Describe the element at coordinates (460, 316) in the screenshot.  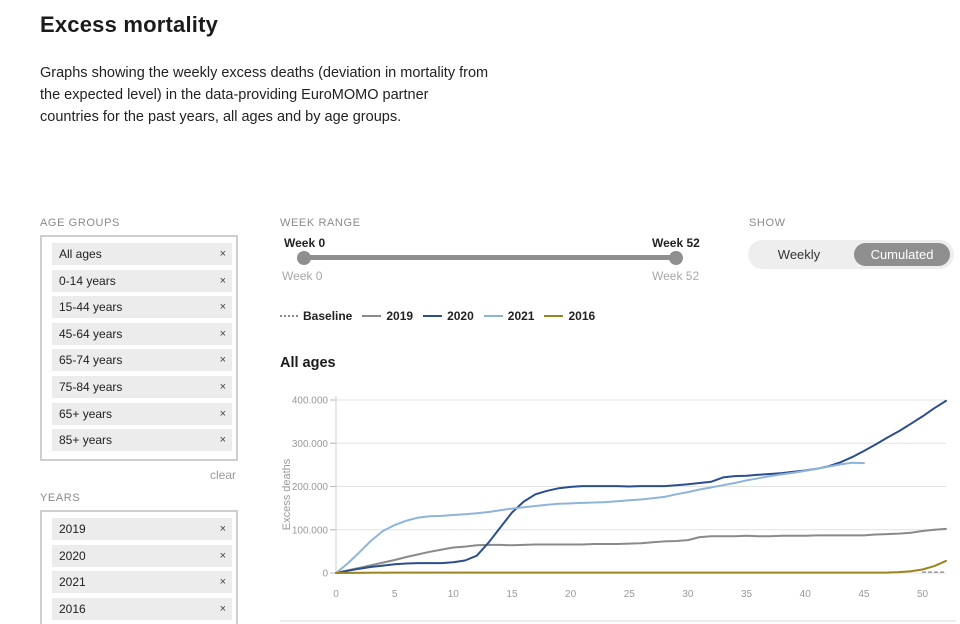
I see `legend-label: 2020` at that location.